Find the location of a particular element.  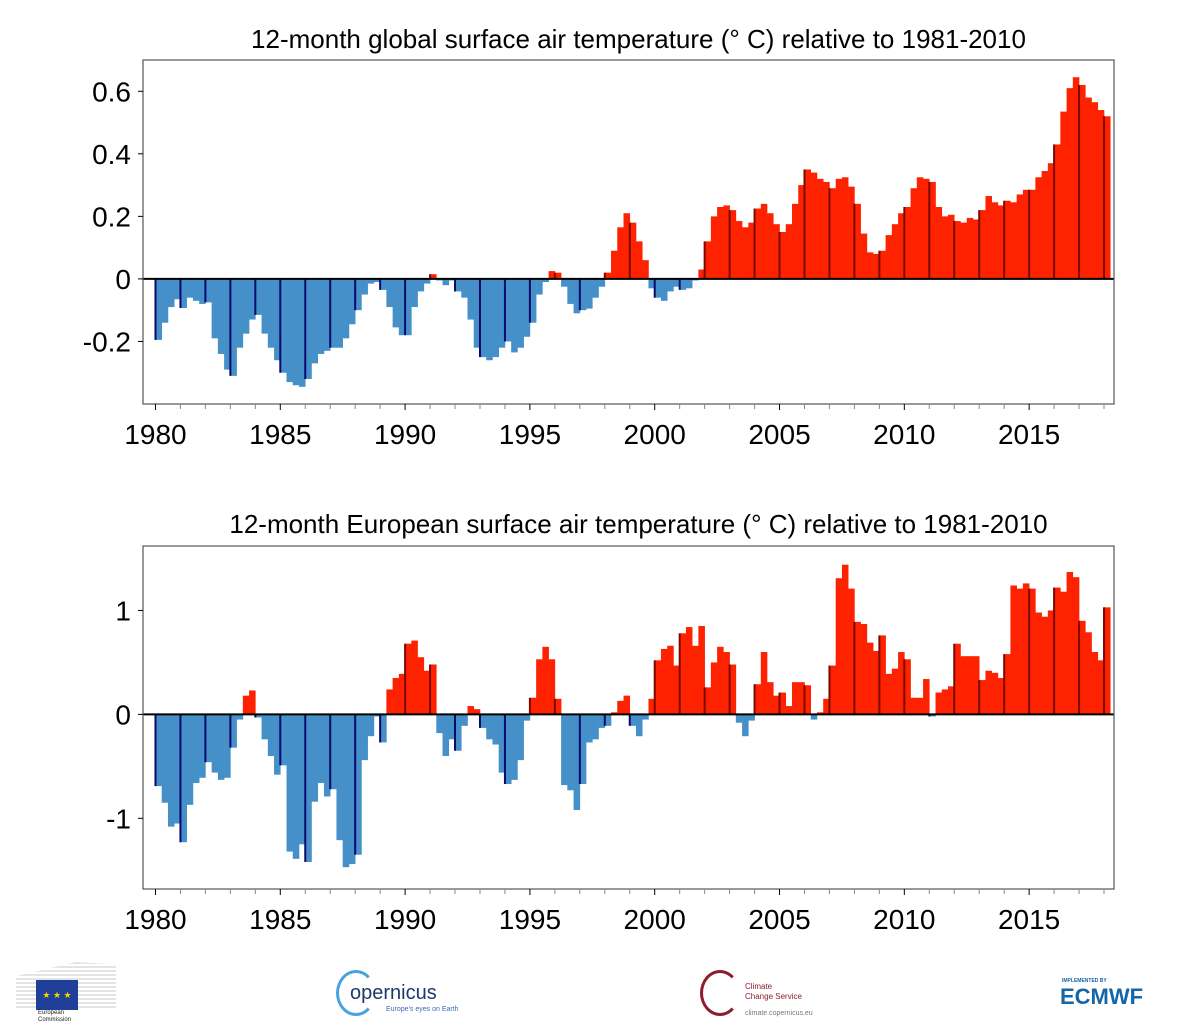

y-tick-label: 0 is located at coordinates (123, 714).